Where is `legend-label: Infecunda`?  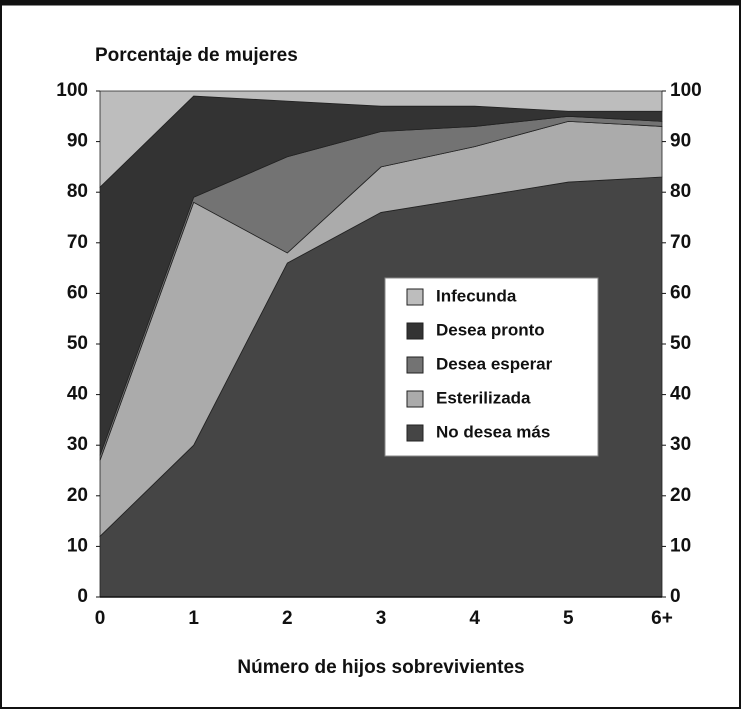 legend-label: Infecunda is located at coordinates (476, 295).